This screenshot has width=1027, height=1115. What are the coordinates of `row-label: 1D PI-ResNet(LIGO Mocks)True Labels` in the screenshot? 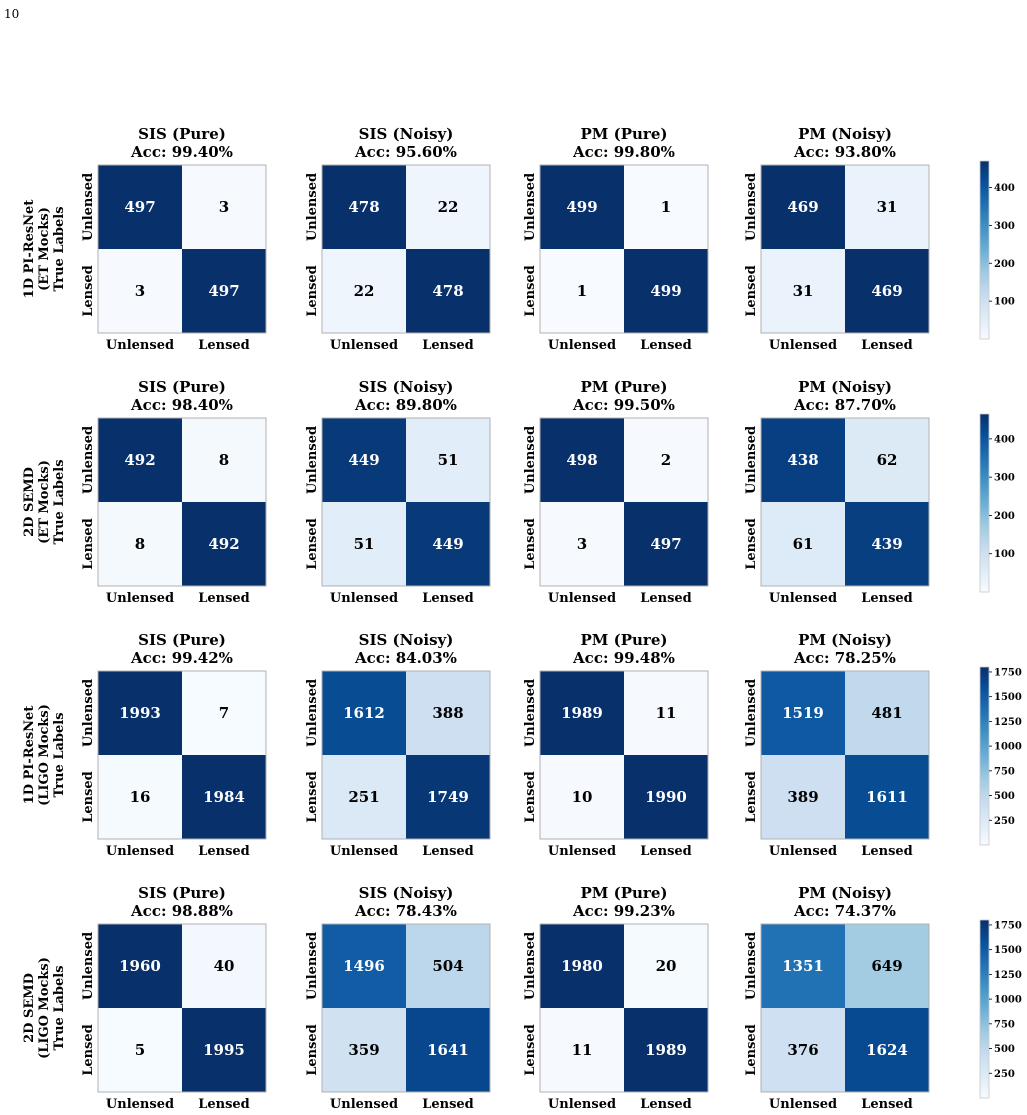 It's located at (44, 755).